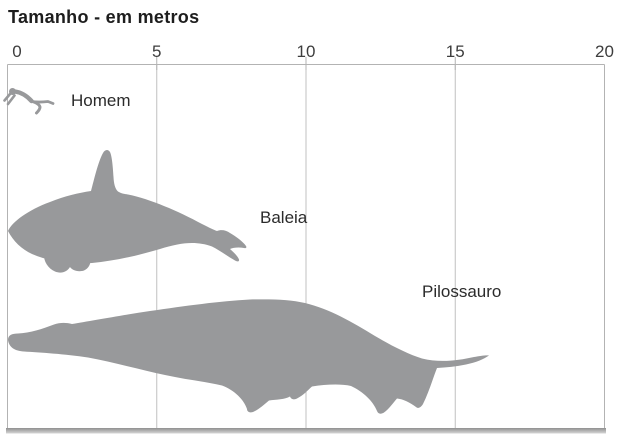  I want to click on axis-tick-label-10: 10, so click(306, 51).